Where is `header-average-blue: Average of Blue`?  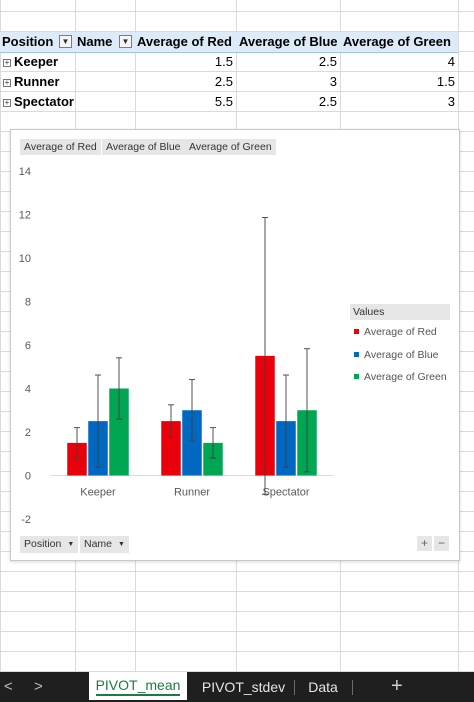 header-average-blue: Average of Blue is located at coordinates (288, 41).